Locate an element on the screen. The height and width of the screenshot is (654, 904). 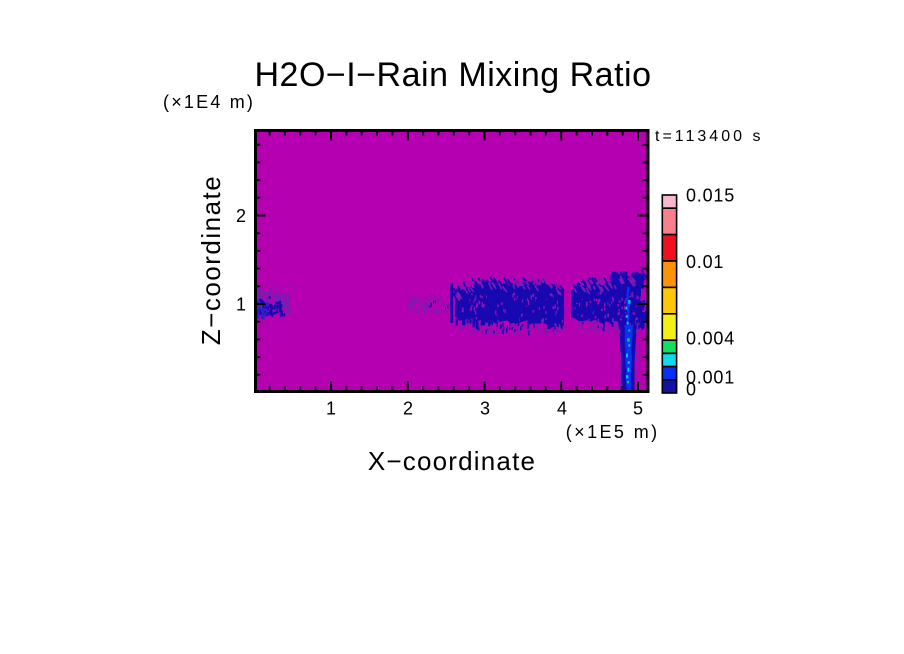
svg-text: Z−coordinate is located at coordinates (211, 260).